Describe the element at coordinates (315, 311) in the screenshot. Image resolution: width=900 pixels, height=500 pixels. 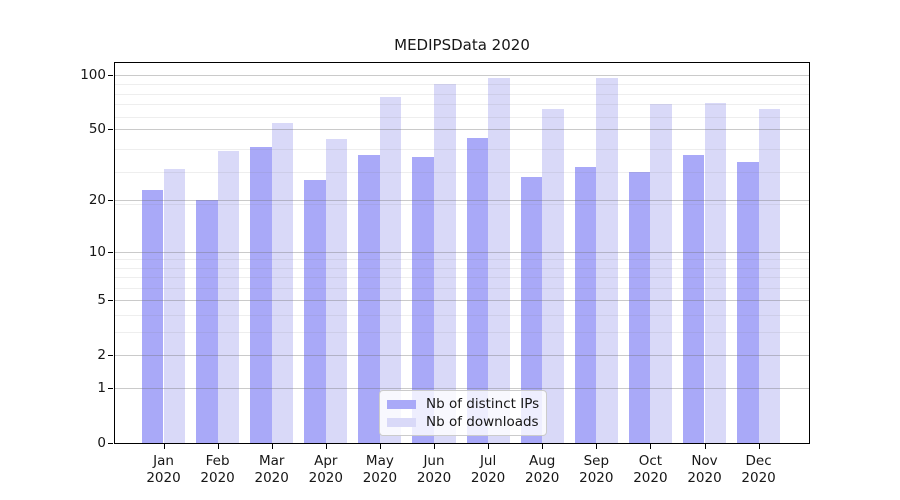
I see `bar-ips-apr` at that location.